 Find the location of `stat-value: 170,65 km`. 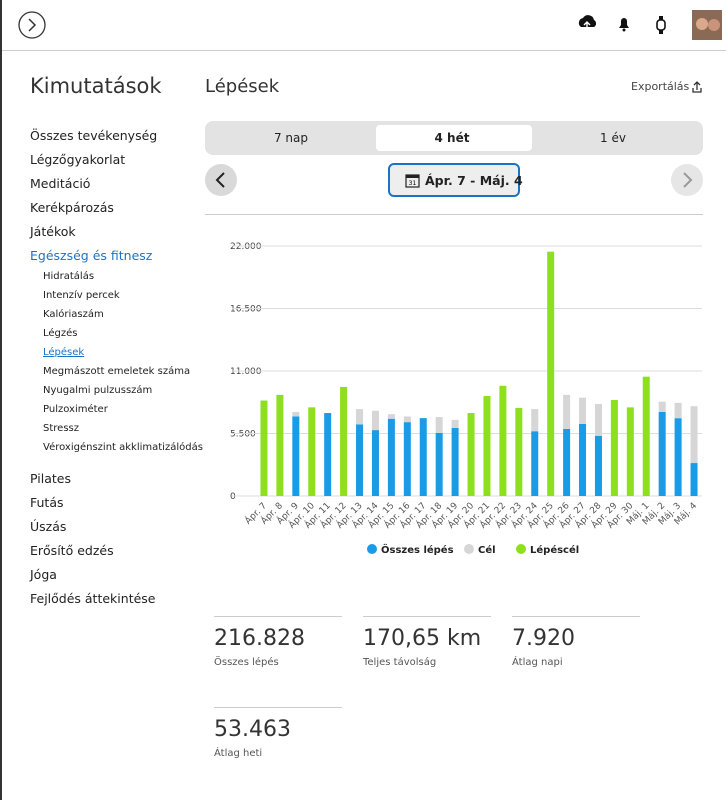

stat-value: 170,65 km is located at coordinates (422, 638).